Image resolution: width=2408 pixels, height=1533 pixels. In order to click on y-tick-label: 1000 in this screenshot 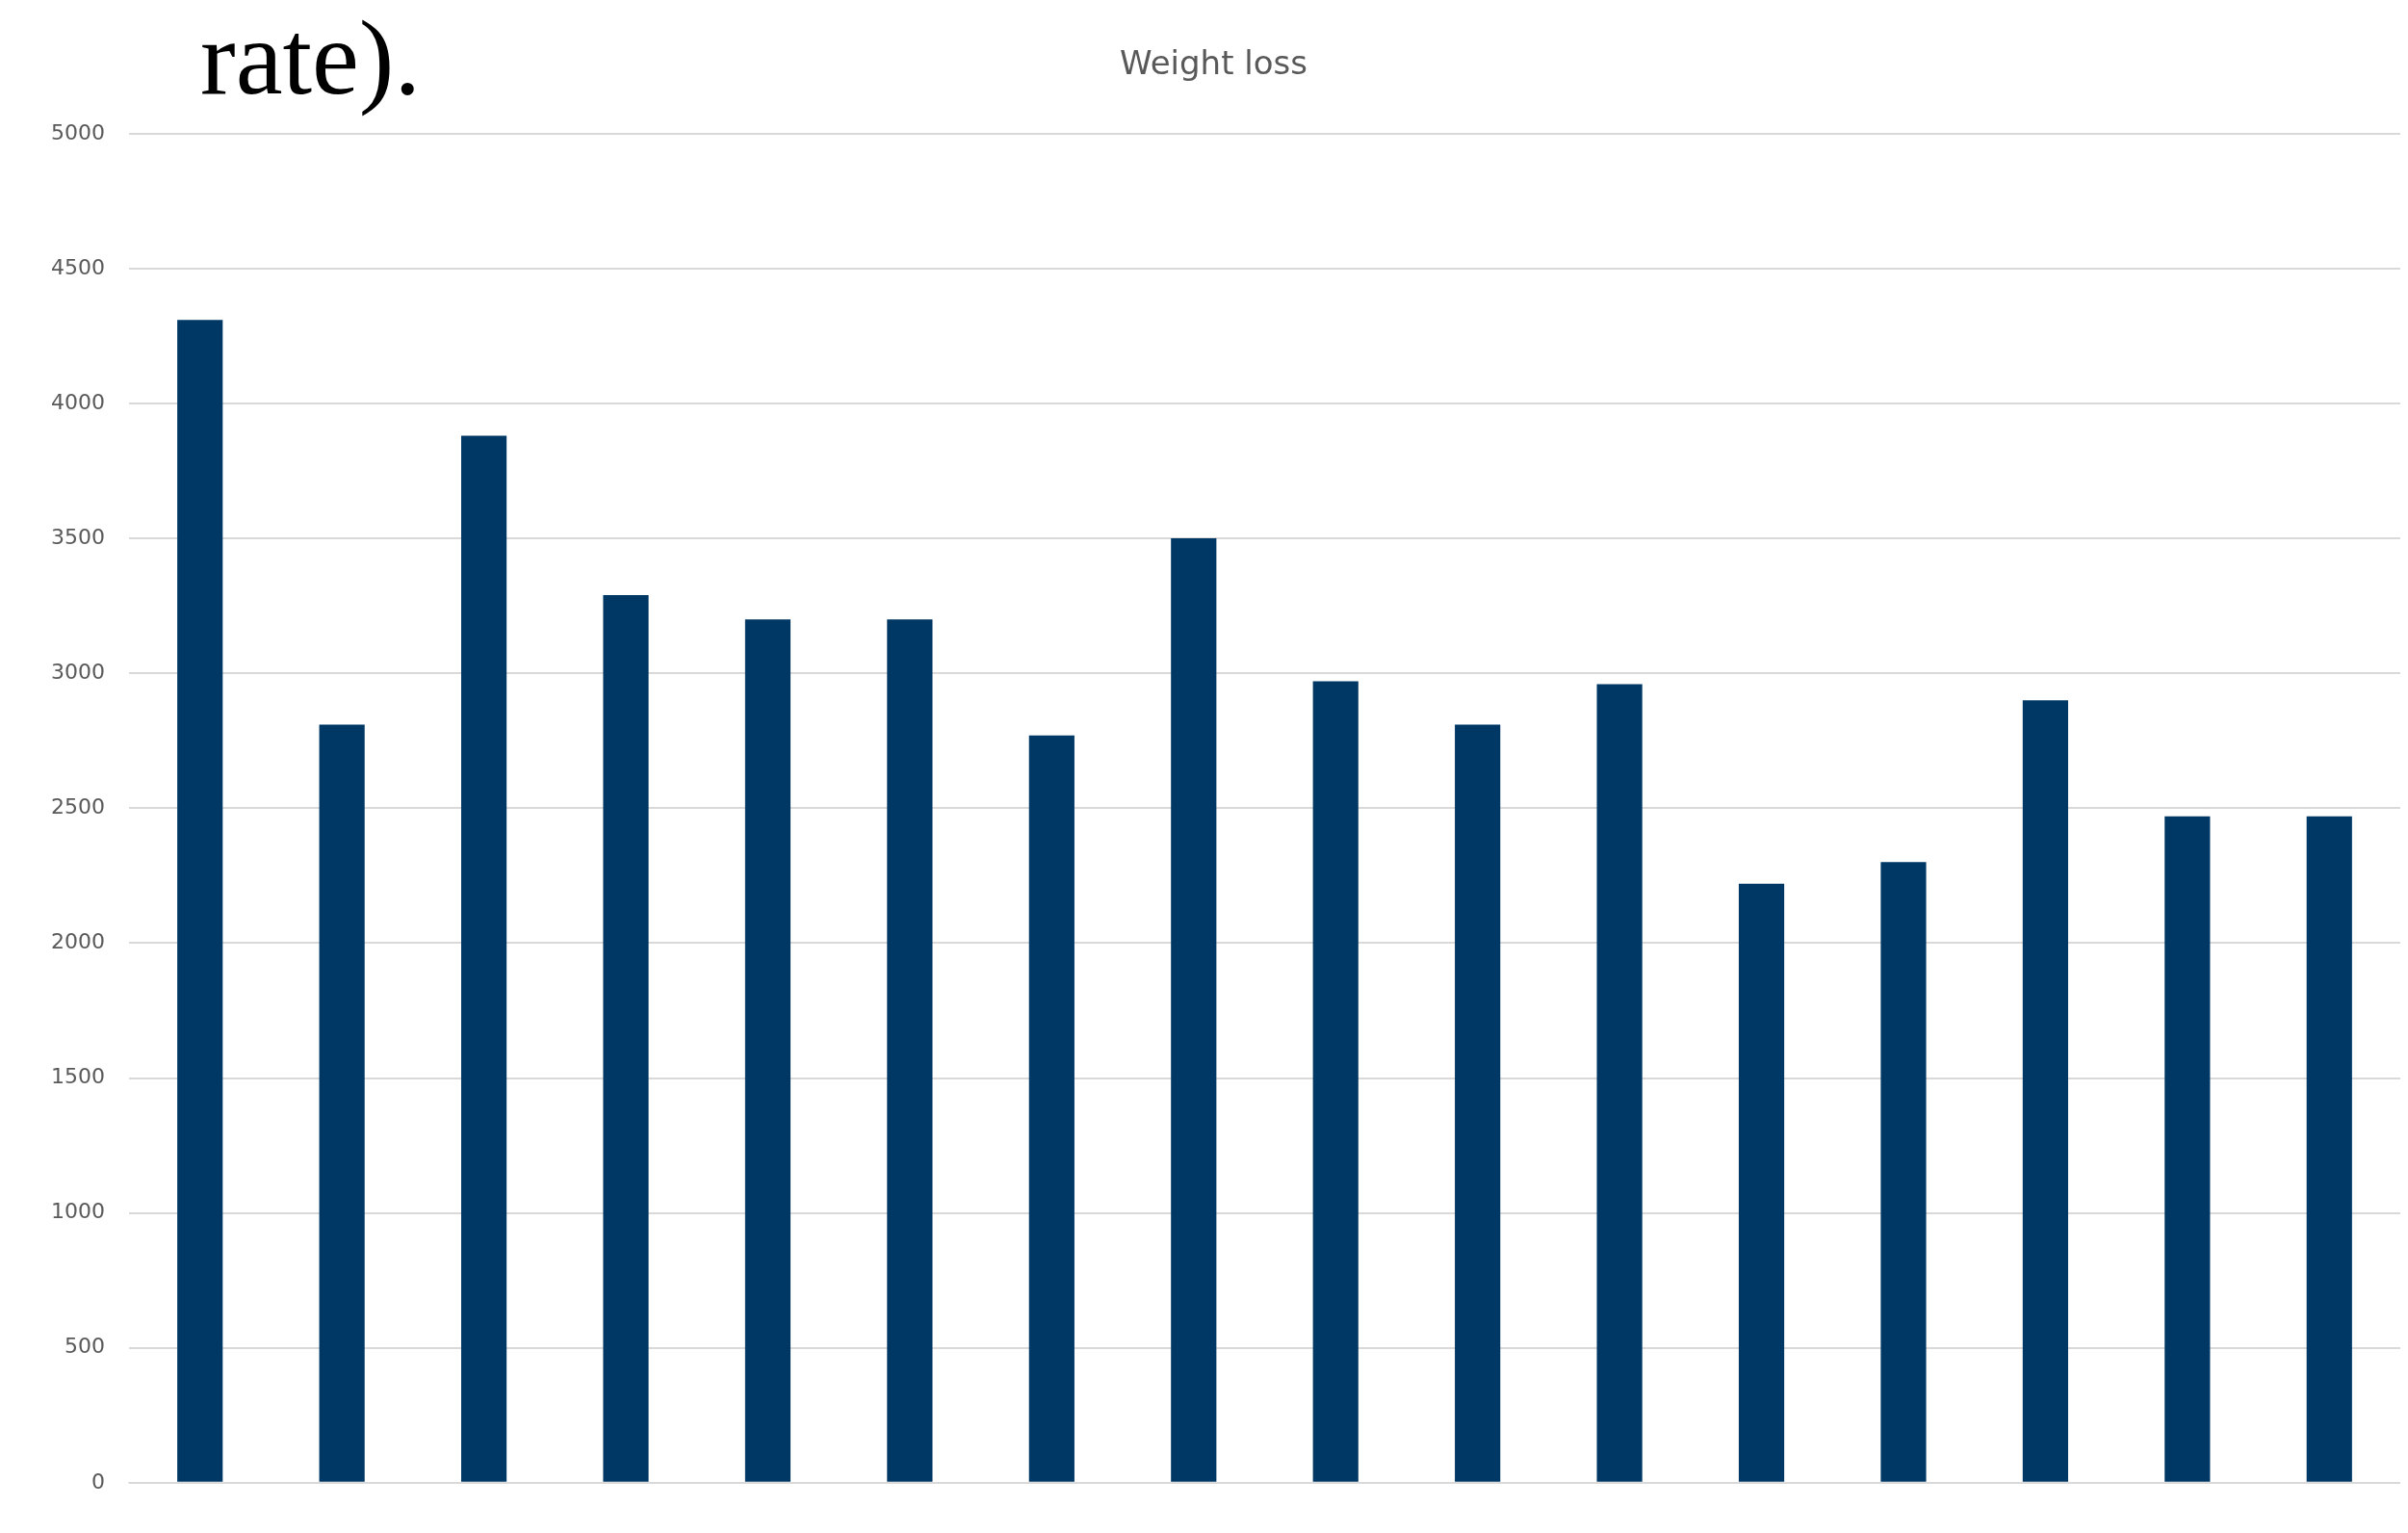, I will do `click(77, 1211)`.